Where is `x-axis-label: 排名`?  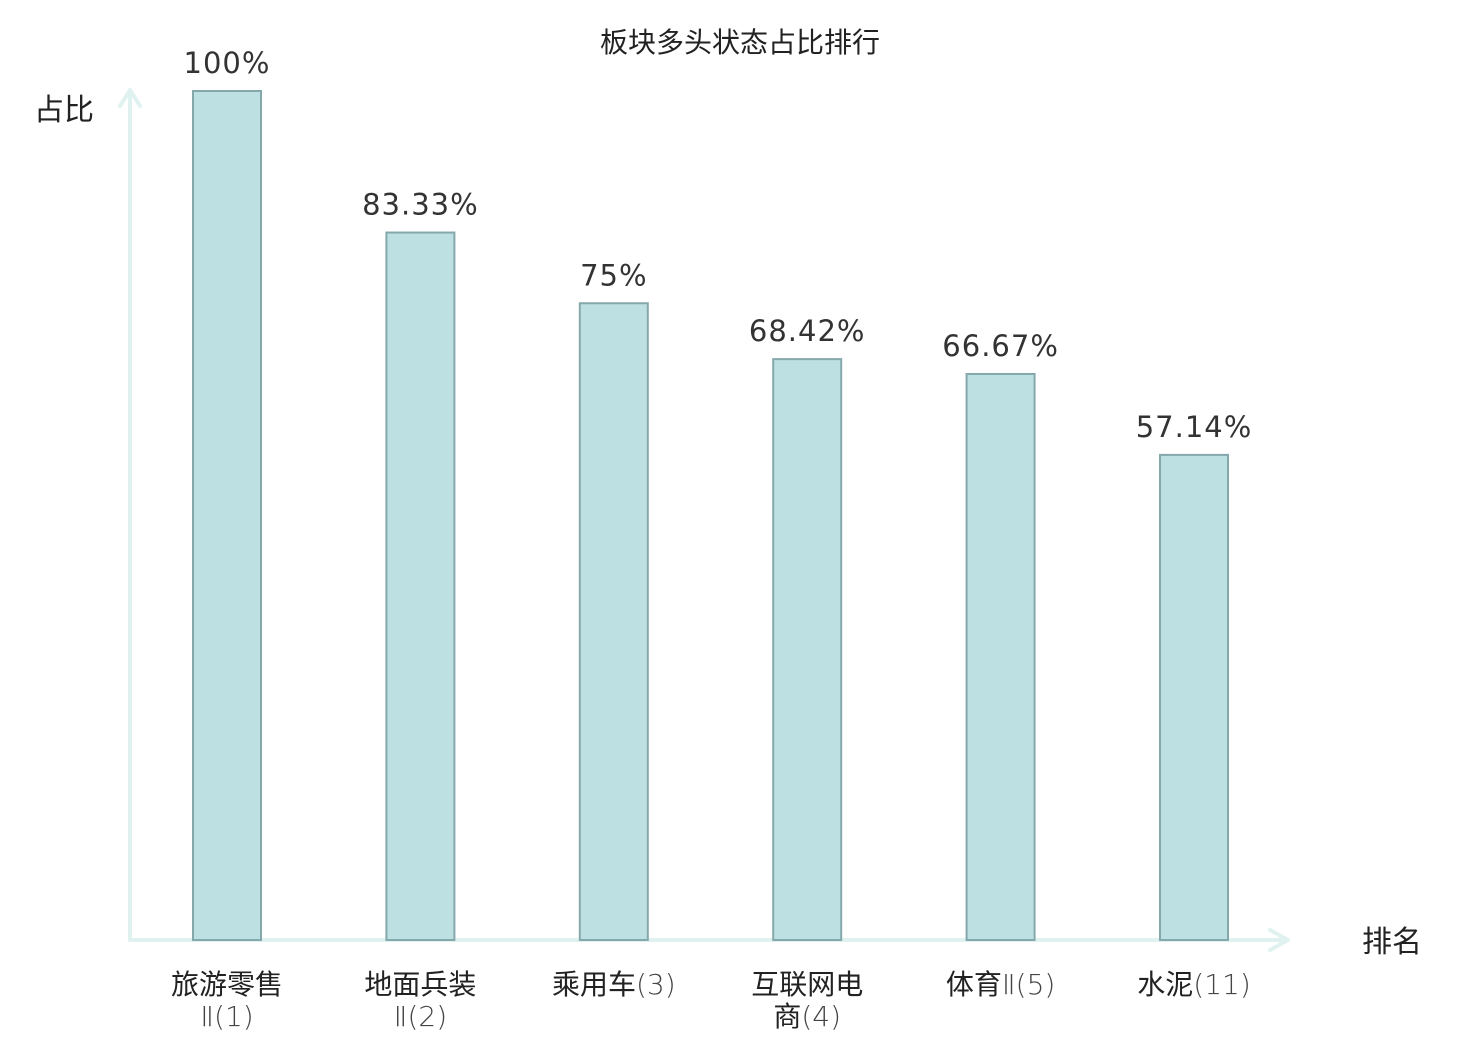
x-axis-label: 排名 is located at coordinates (1392, 942).